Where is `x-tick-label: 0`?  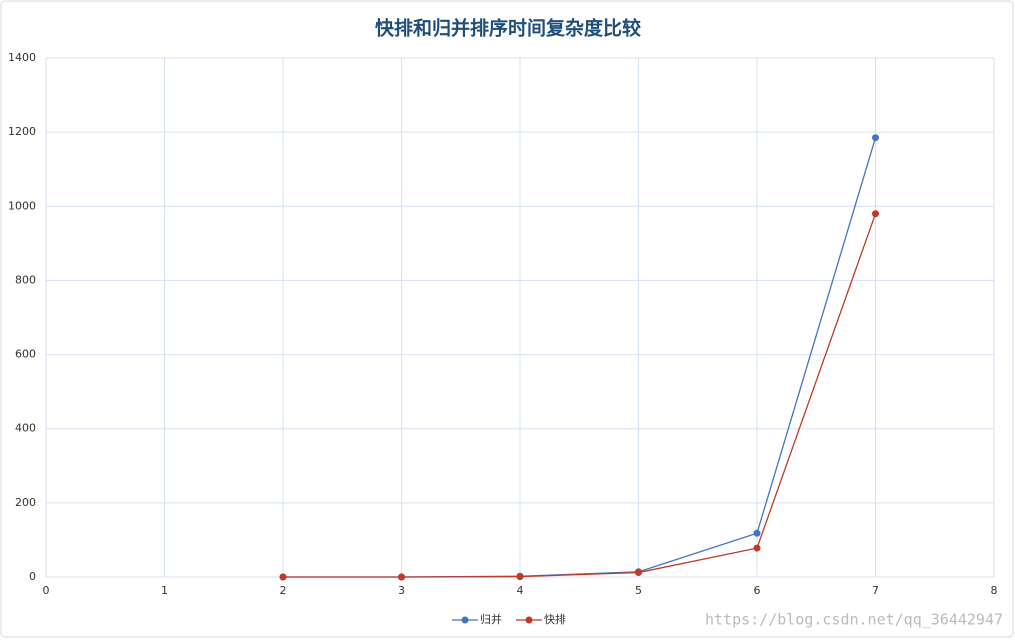
x-tick-label: 0 is located at coordinates (46, 590).